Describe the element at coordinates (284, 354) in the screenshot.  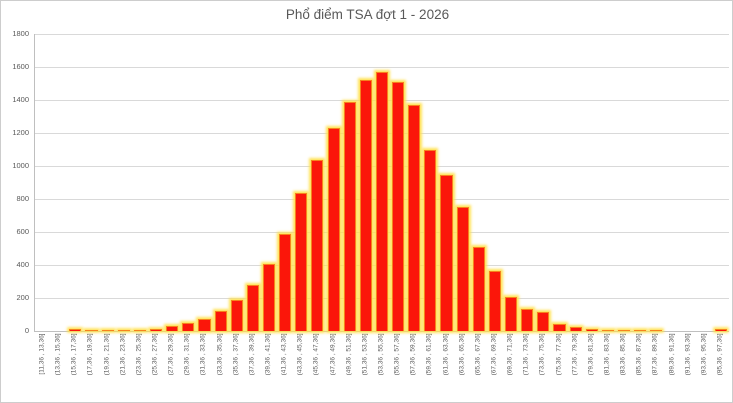
I see `x-tick-label: (41,36 , 43,36]` at that location.